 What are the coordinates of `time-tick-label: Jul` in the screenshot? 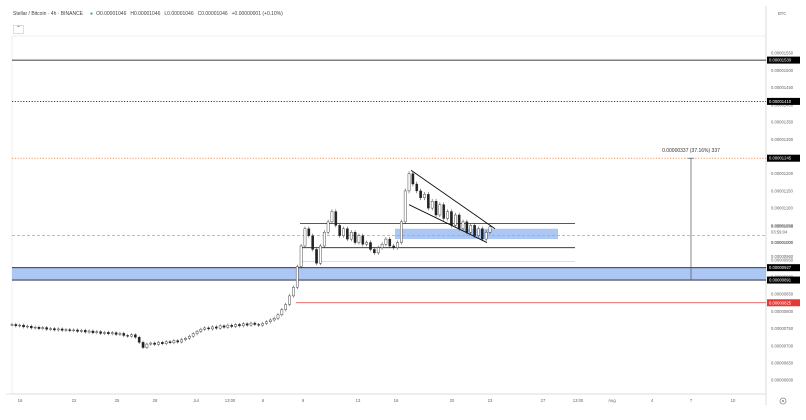 It's located at (195, 400).